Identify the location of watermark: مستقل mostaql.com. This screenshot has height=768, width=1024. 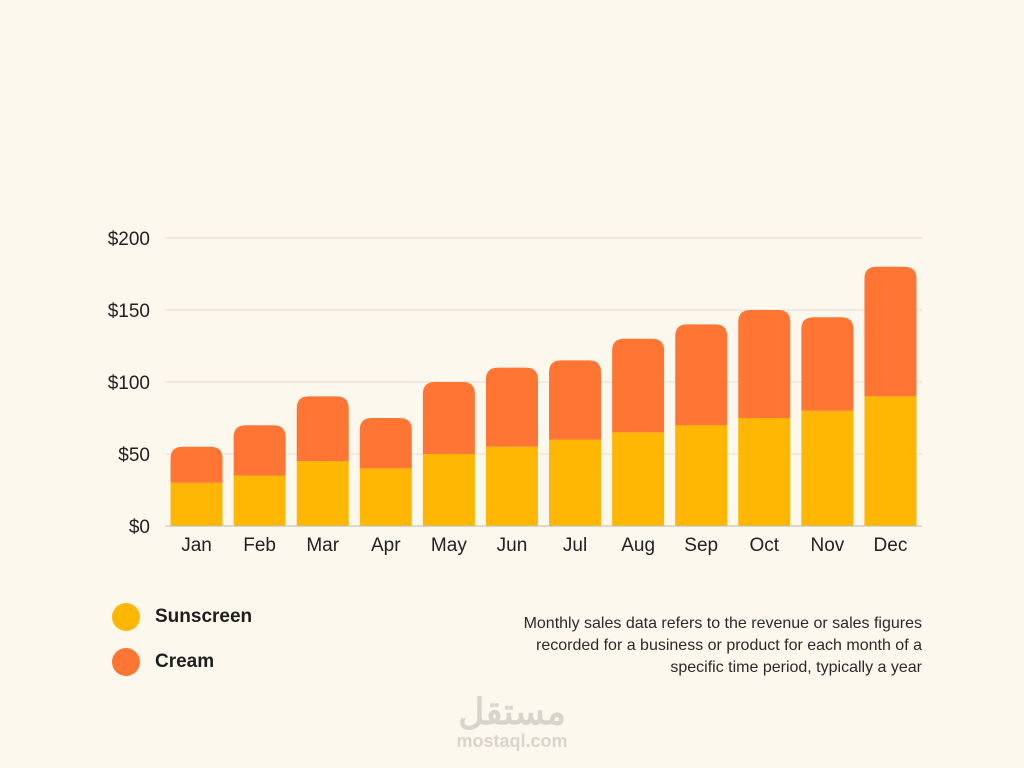
(512, 723).